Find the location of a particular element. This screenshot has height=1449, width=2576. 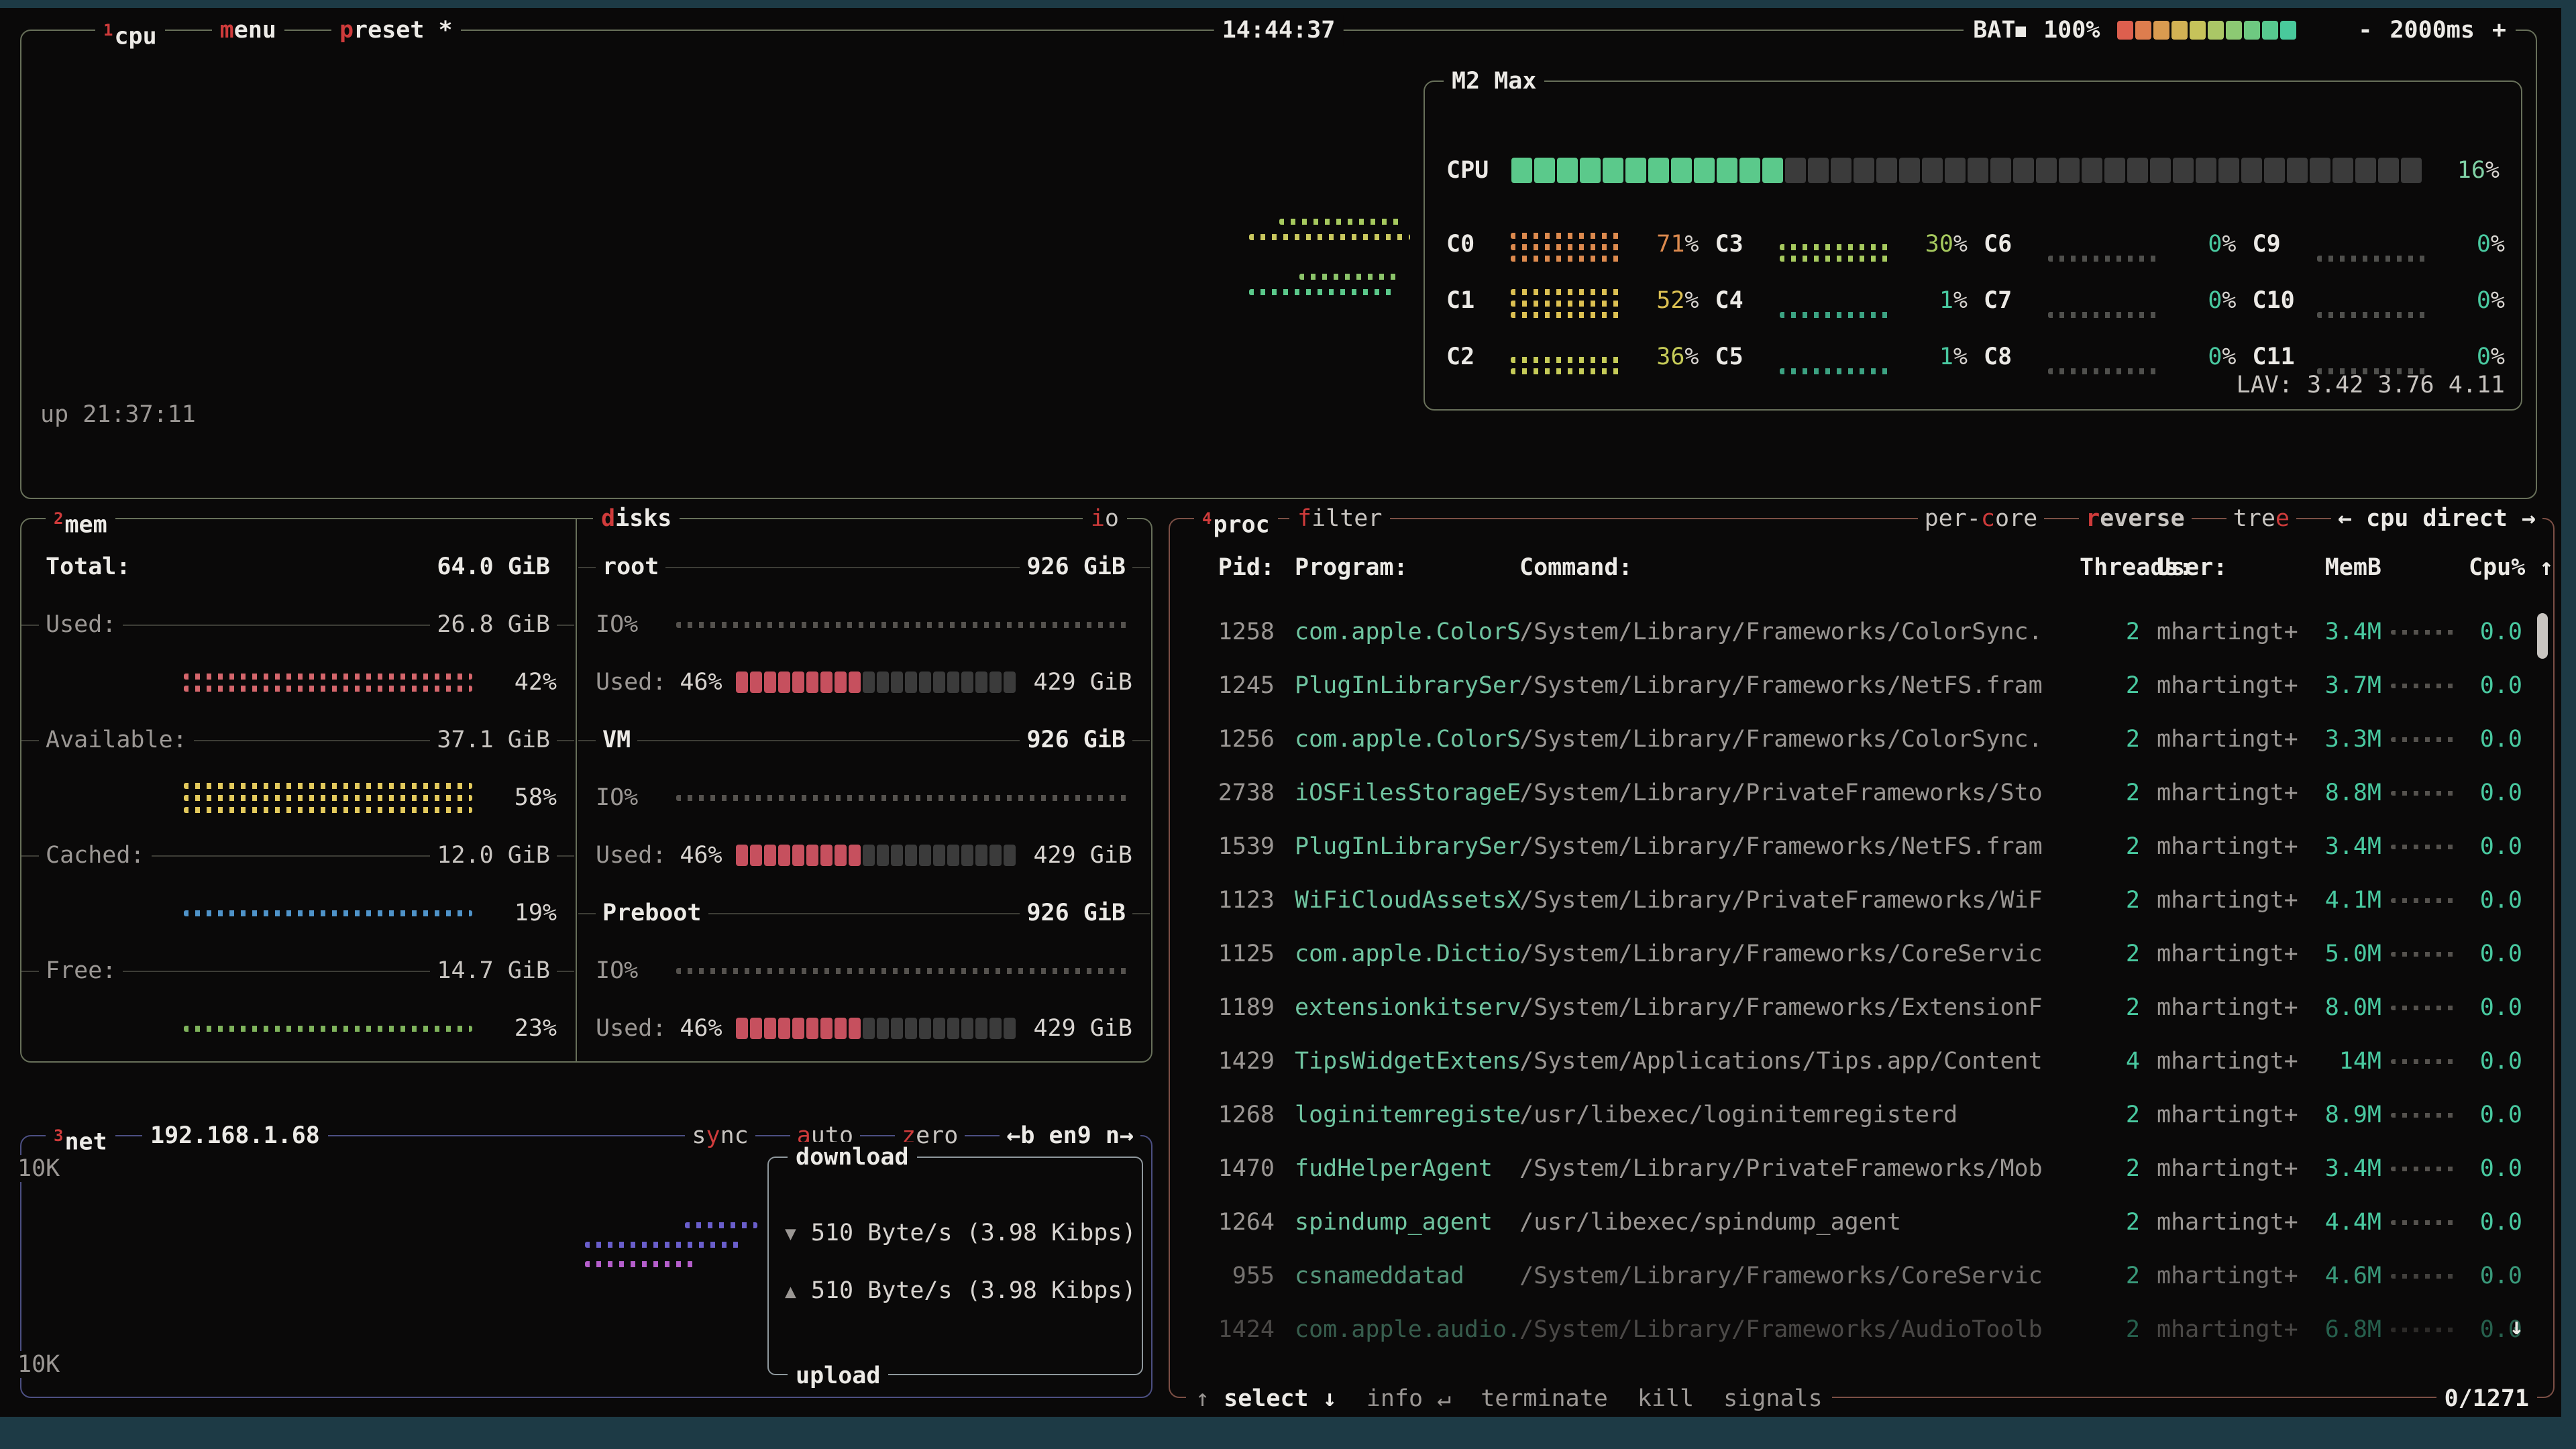

process-mem: 4.6M is located at coordinates (2352, 1276).